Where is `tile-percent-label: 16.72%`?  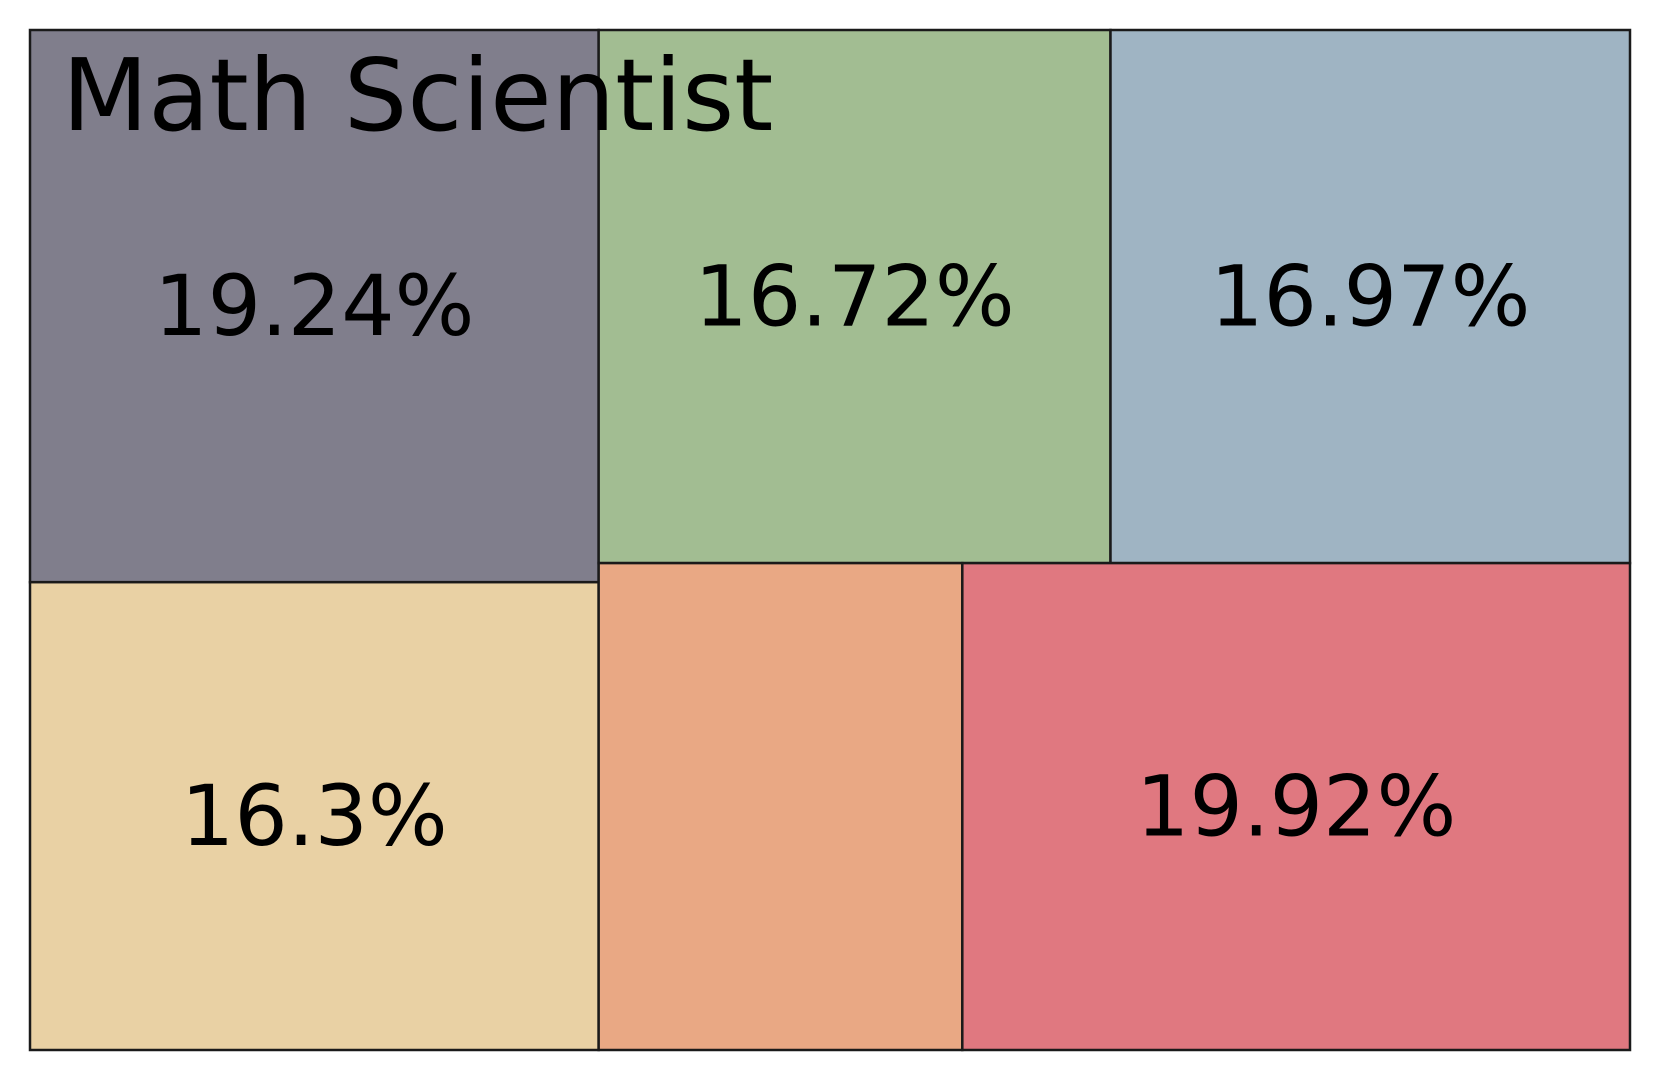 tile-percent-label: 16.72% is located at coordinates (854, 297).